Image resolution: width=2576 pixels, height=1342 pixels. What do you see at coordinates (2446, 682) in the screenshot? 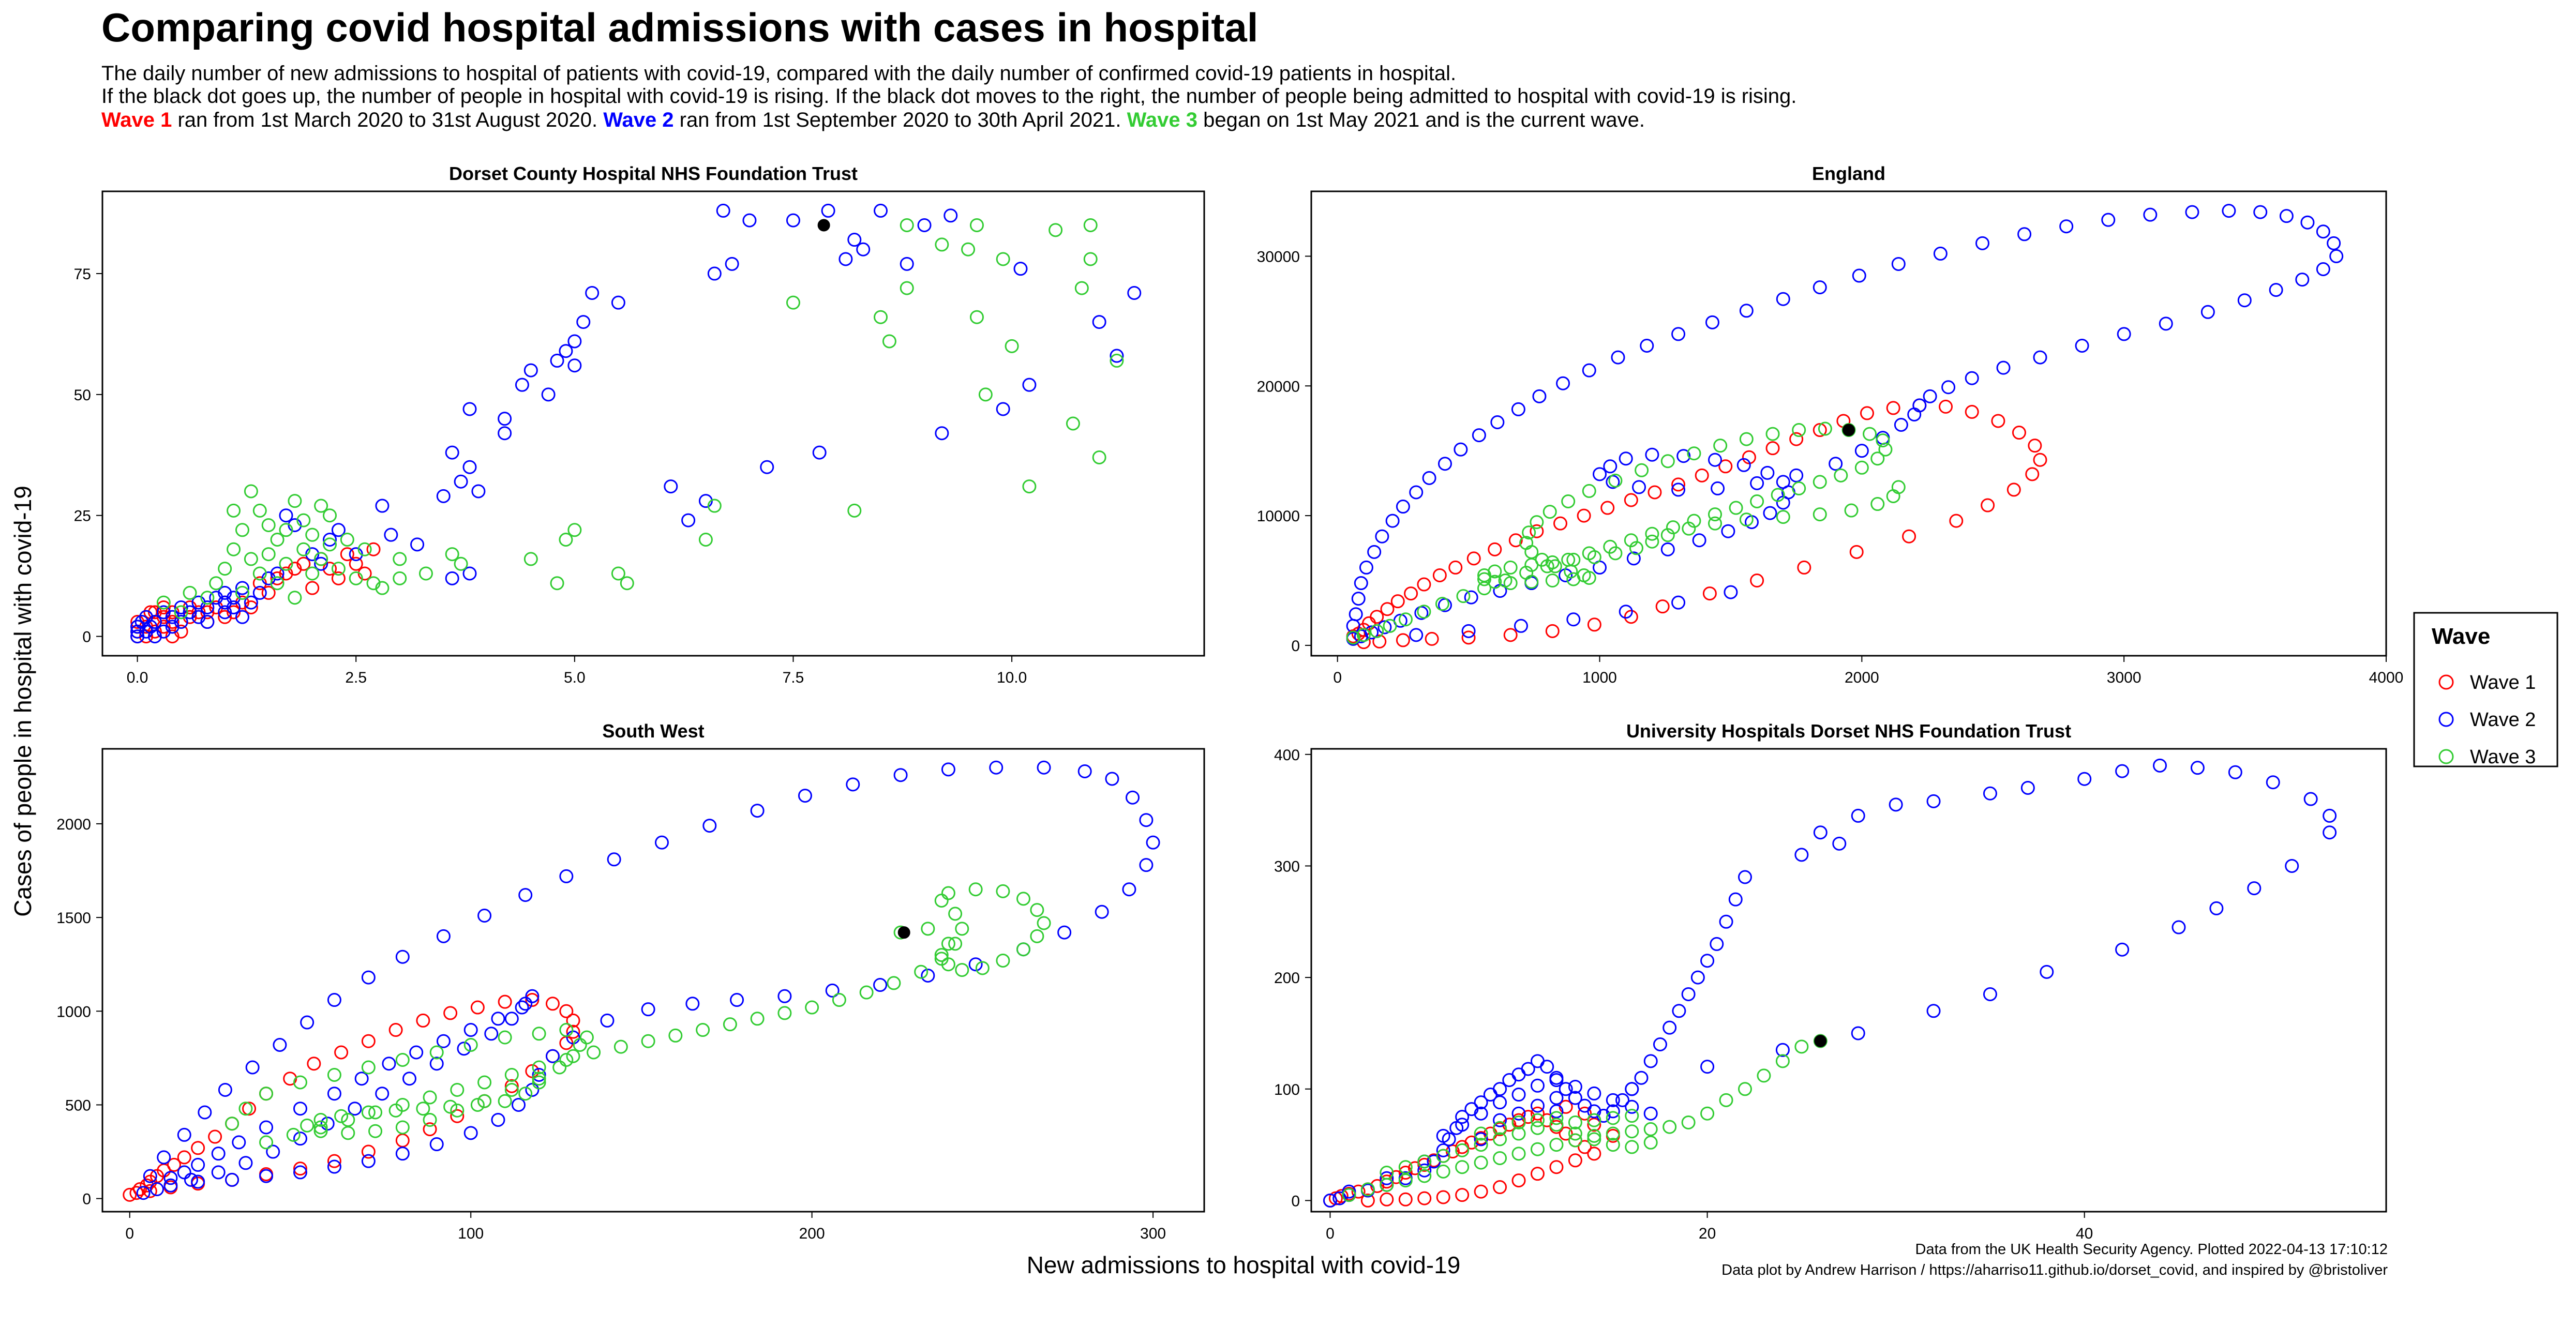
I see `legend-marker-wave1` at bounding box center [2446, 682].